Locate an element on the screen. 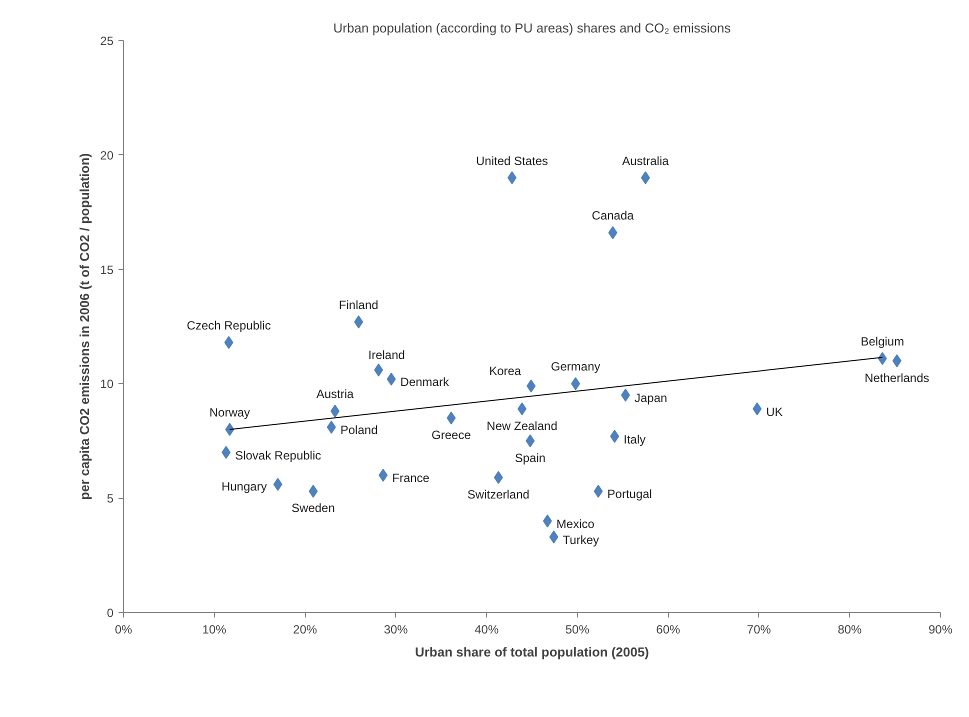 The image size is (969, 717). x-tick-label: 90% is located at coordinates (940, 629).